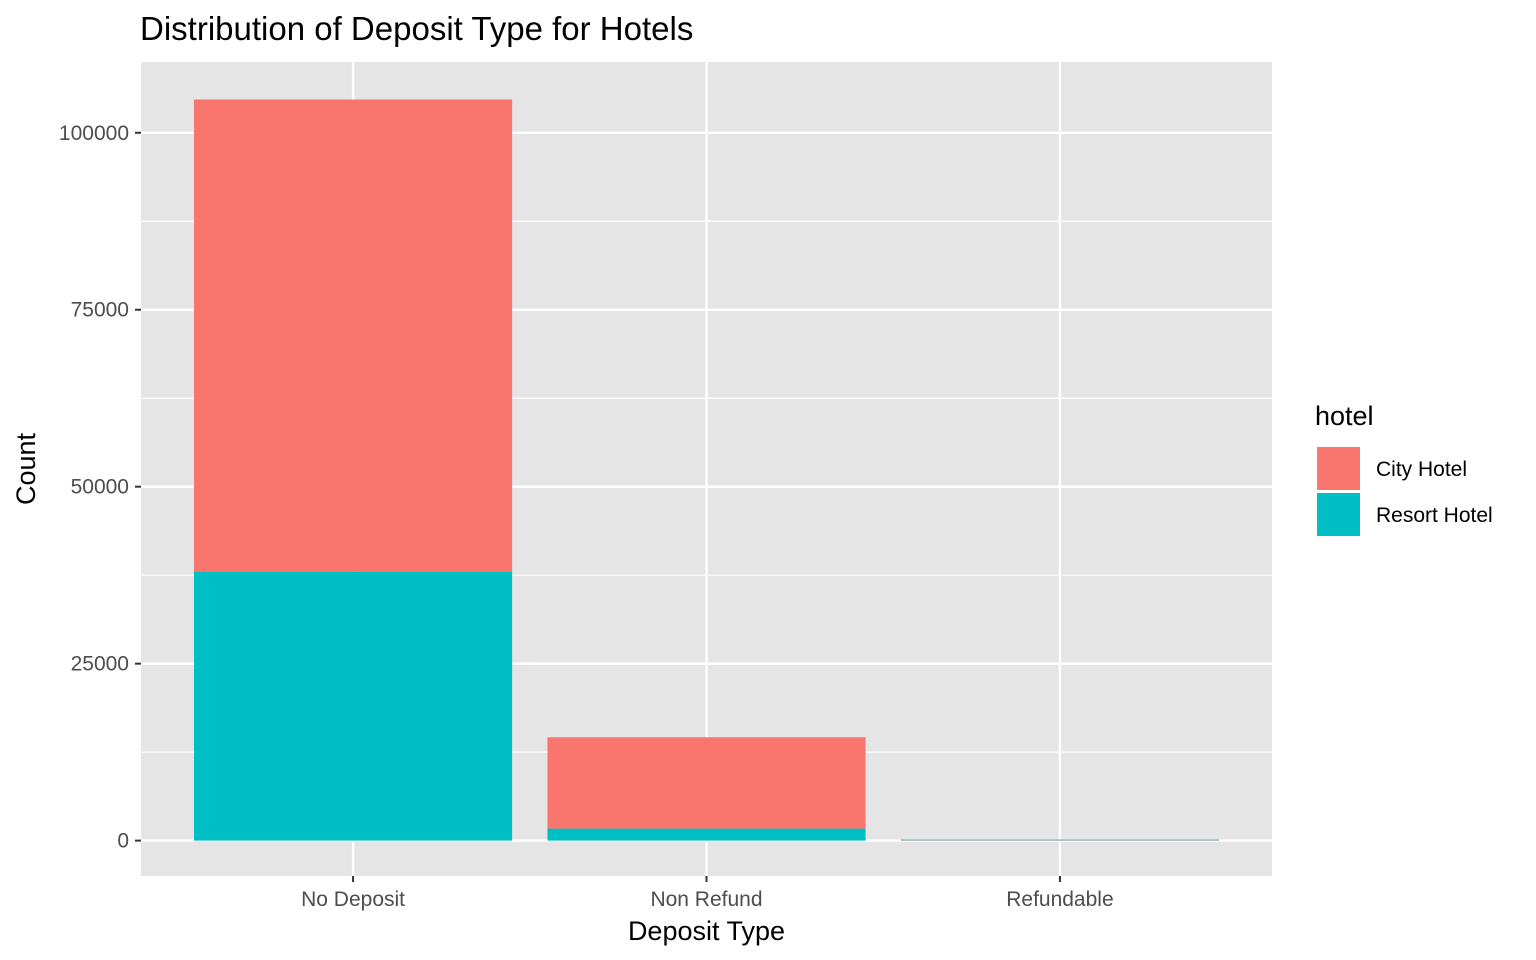 This screenshot has width=1536, height=960. Describe the element at coordinates (1421, 469) in the screenshot. I see `legend-label: City Hotel` at that location.